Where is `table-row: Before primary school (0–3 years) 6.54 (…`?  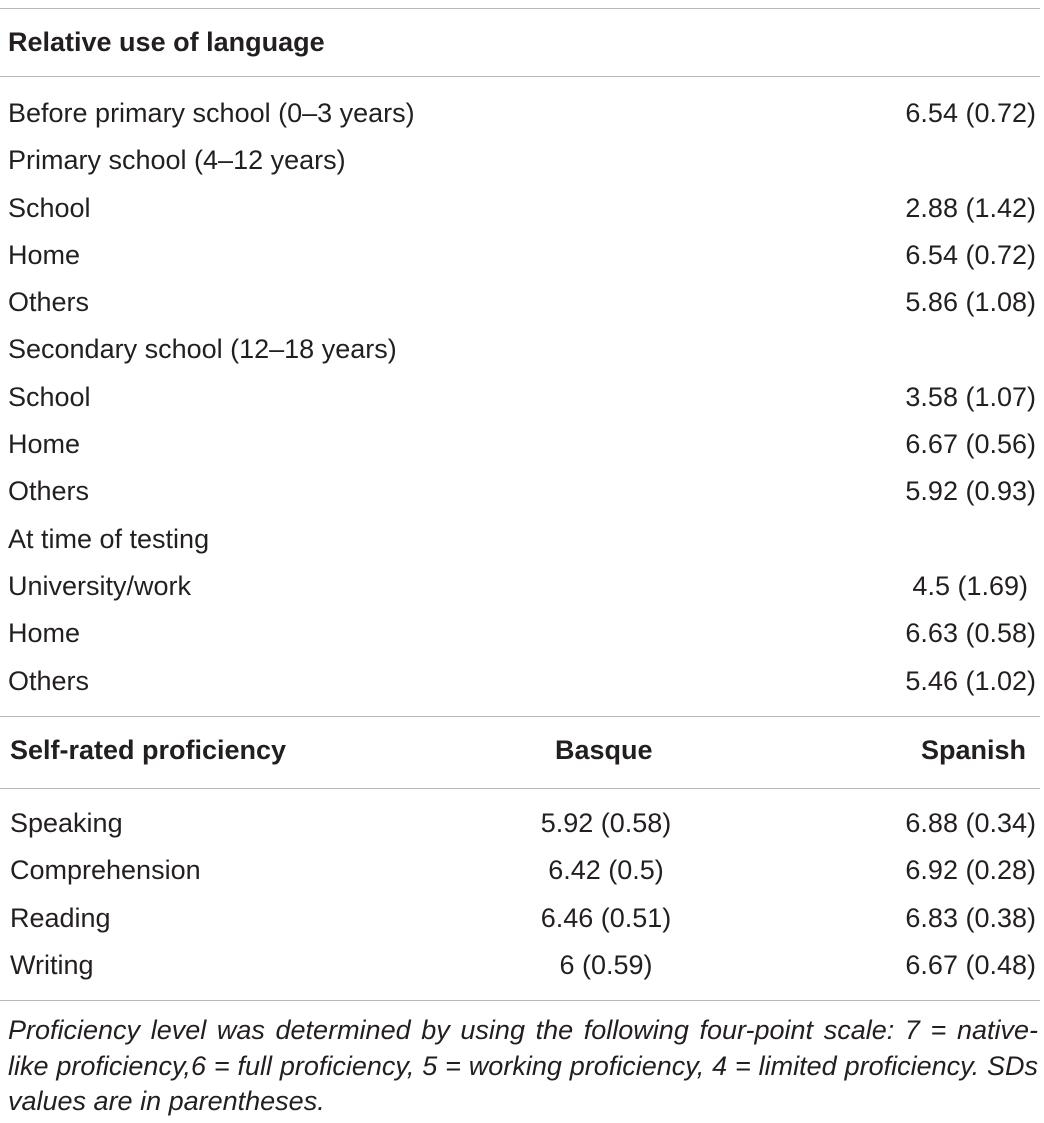
table-row: Before primary school (0–3 years) 6.54 (… is located at coordinates (520, 113).